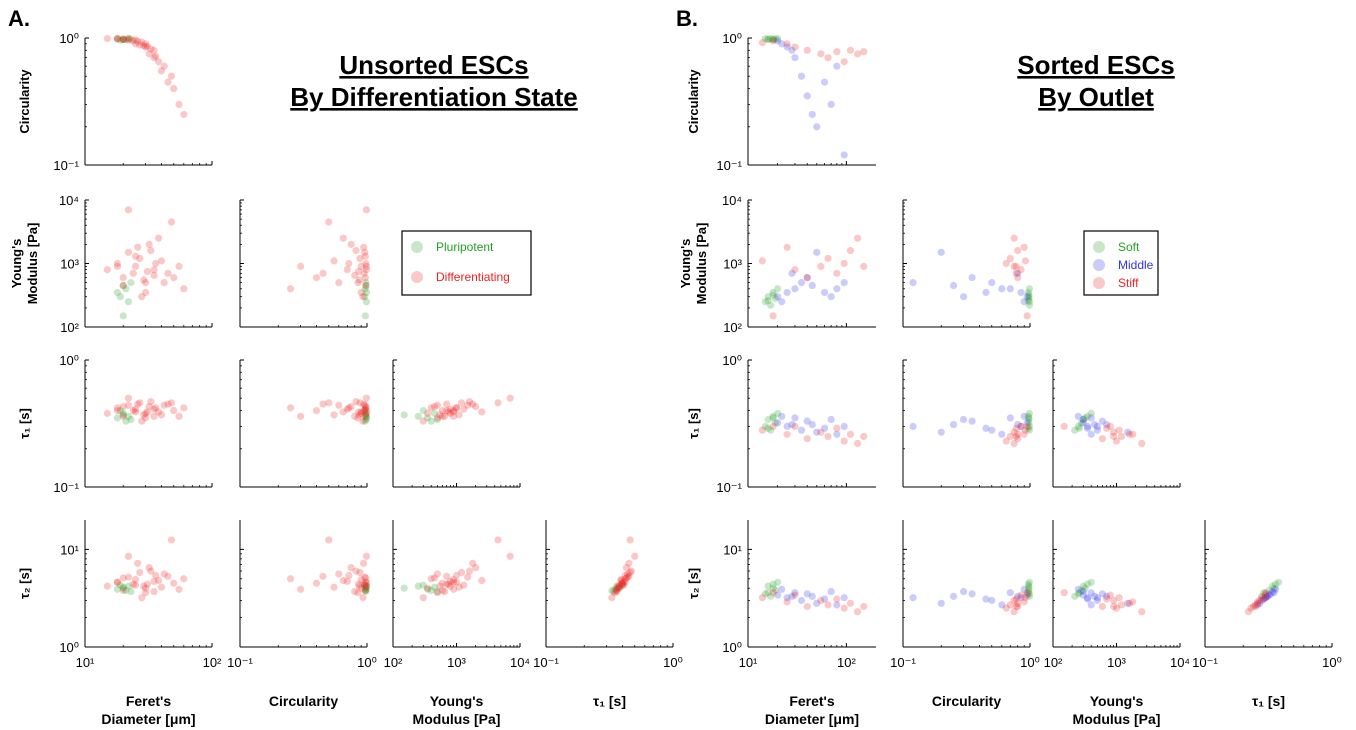 This screenshot has width=1356, height=730. I want to click on panel-a-title-line2: By Differentiation State, so click(434, 97).